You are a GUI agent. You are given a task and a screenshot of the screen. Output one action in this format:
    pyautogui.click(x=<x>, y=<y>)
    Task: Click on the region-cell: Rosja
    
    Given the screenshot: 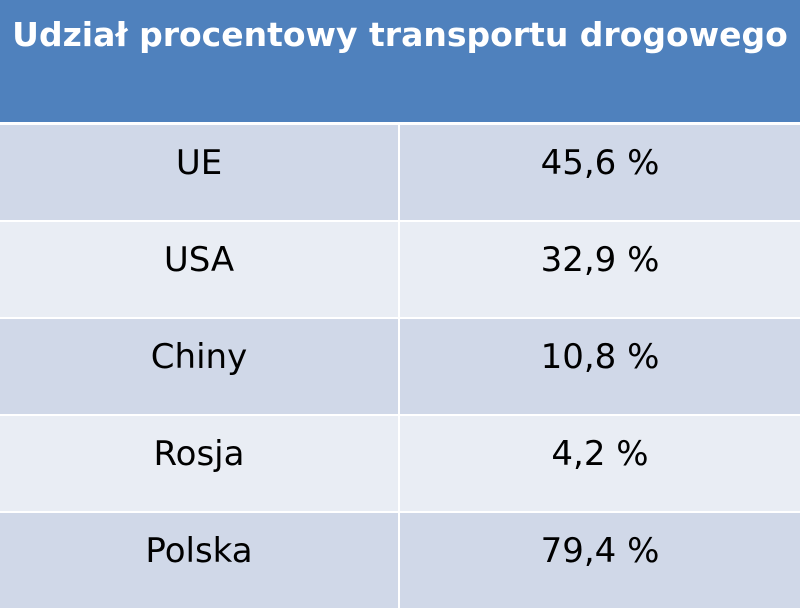 What is the action you would take?
    pyautogui.click(x=200, y=464)
    